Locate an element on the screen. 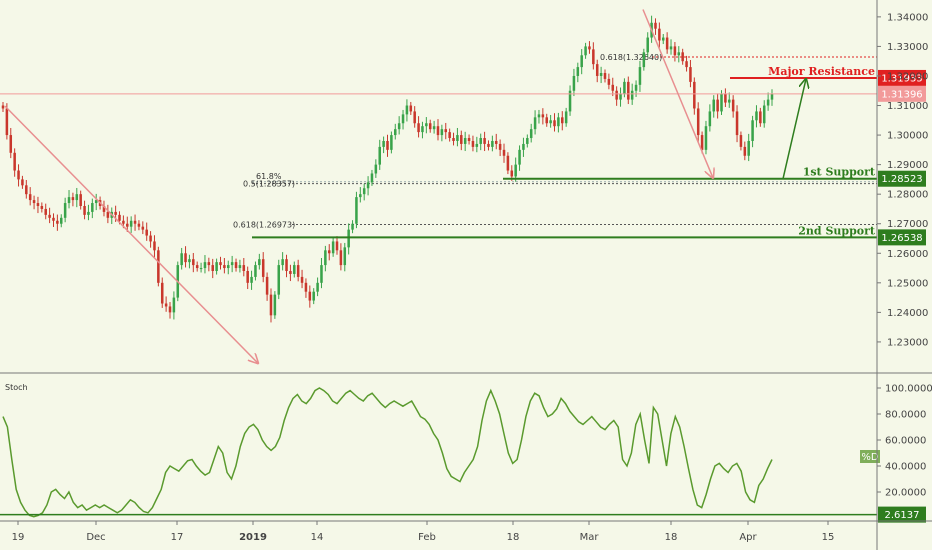 The image size is (932, 550). current-price-tag: 1.31396 is located at coordinates (901, 94).